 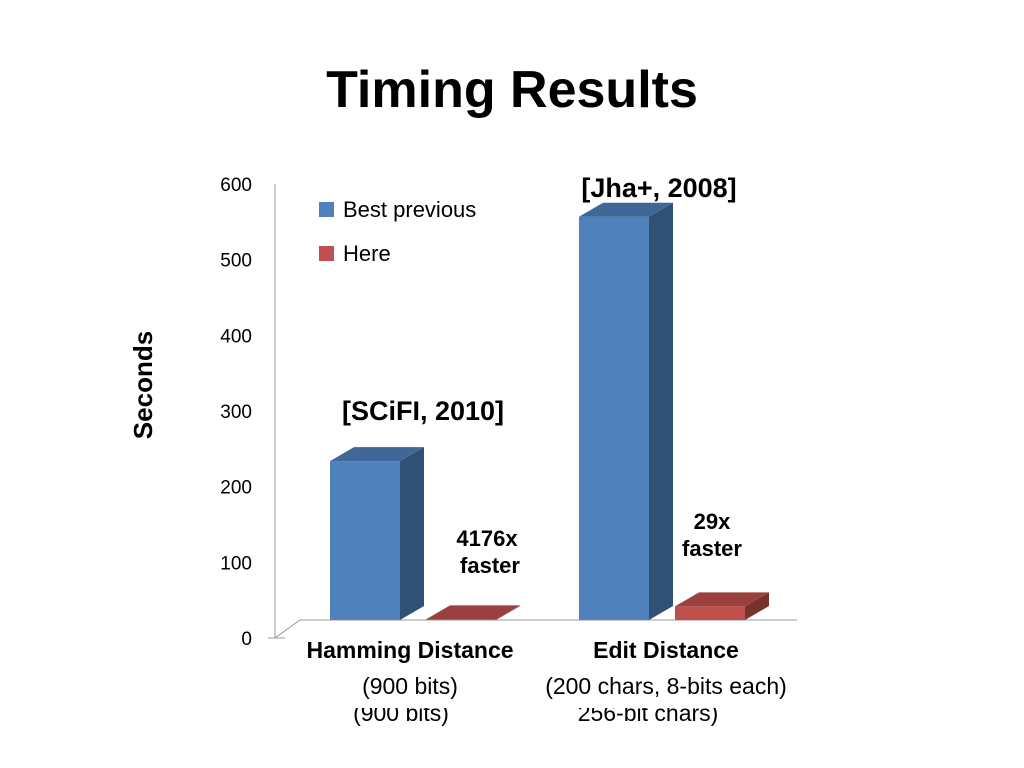 I want to click on y-tick-label: 300, so click(x=236, y=412).